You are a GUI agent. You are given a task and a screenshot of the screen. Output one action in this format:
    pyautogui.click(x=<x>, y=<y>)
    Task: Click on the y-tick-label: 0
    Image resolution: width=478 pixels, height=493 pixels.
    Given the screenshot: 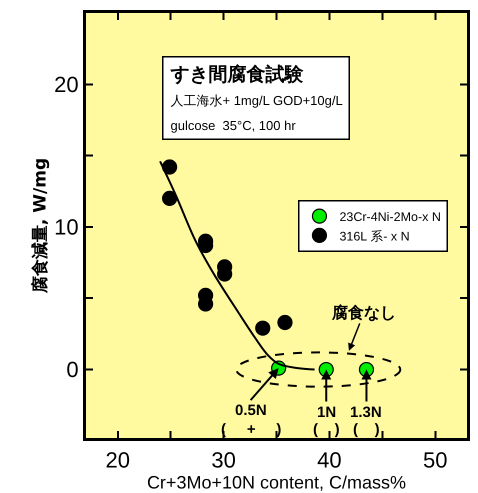 What is the action you would take?
    pyautogui.click(x=72, y=369)
    